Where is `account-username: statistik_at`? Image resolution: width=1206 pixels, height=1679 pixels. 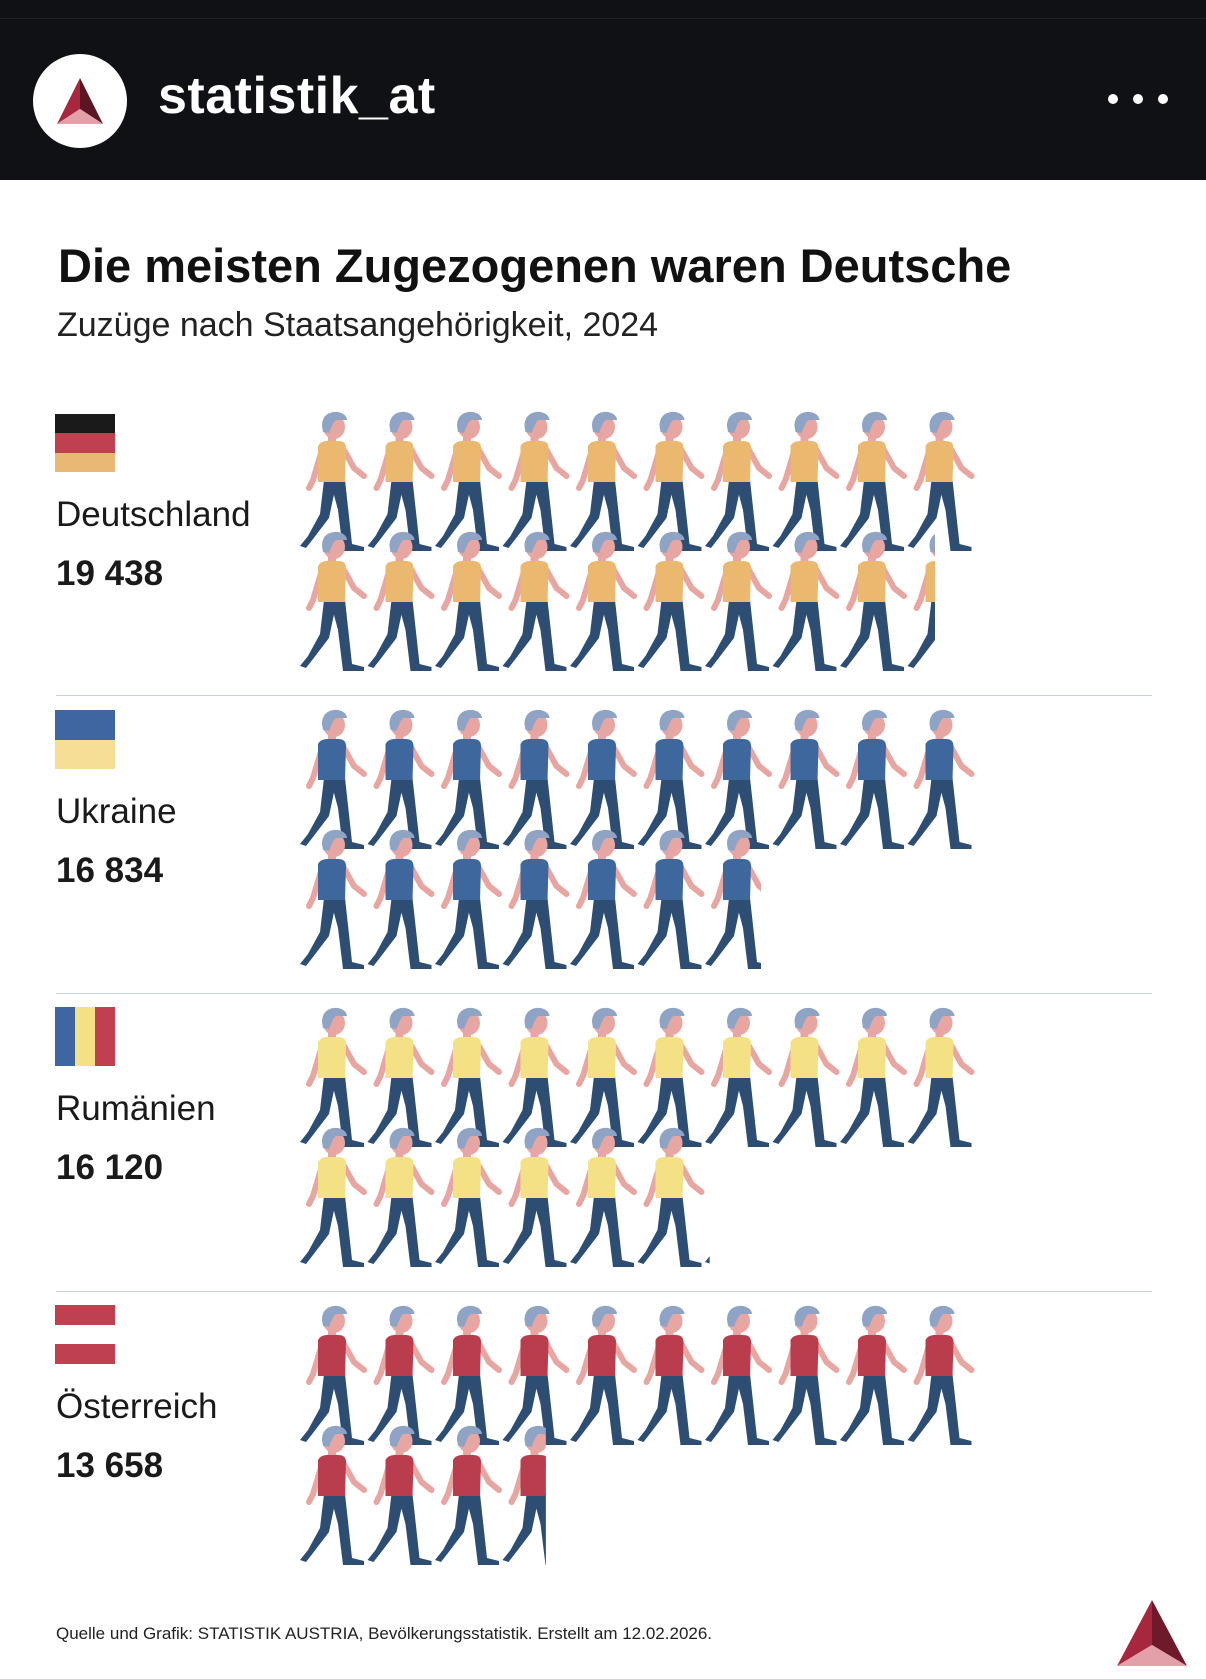
account-username: statistik_at is located at coordinates (297, 96).